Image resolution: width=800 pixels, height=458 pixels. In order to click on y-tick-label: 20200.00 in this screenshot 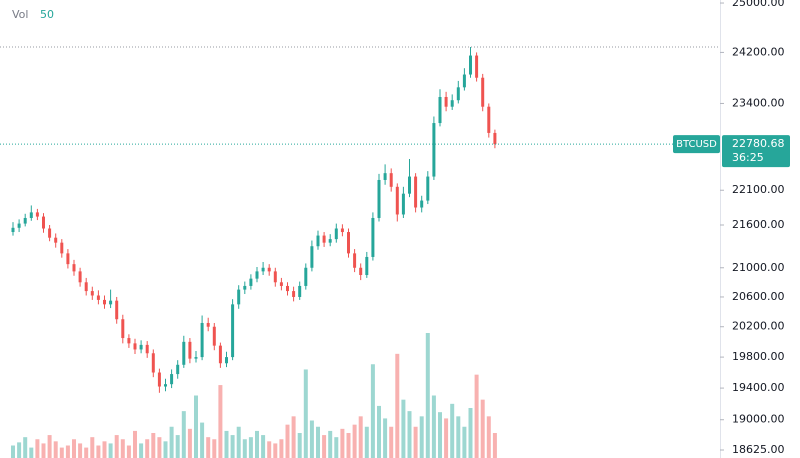, I will do `click(758, 326)`.